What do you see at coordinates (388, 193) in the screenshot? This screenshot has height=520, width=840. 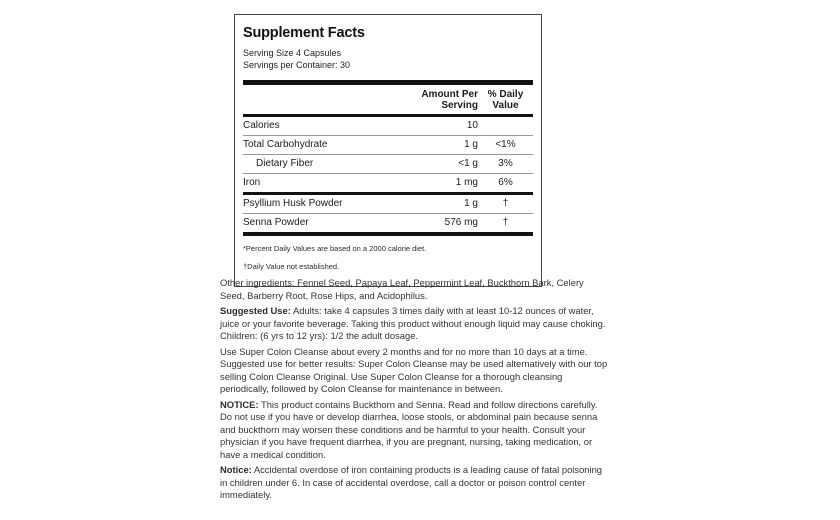 I see `divider-mid` at bounding box center [388, 193].